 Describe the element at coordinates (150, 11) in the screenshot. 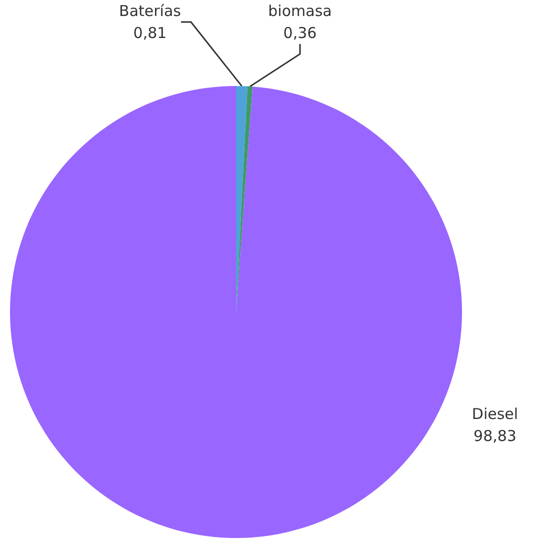

I see `slice-label: Baterías` at that location.